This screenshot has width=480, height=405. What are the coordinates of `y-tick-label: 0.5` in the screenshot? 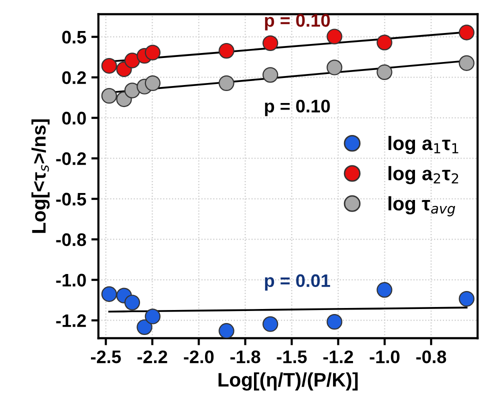 It's located at (74, 37).